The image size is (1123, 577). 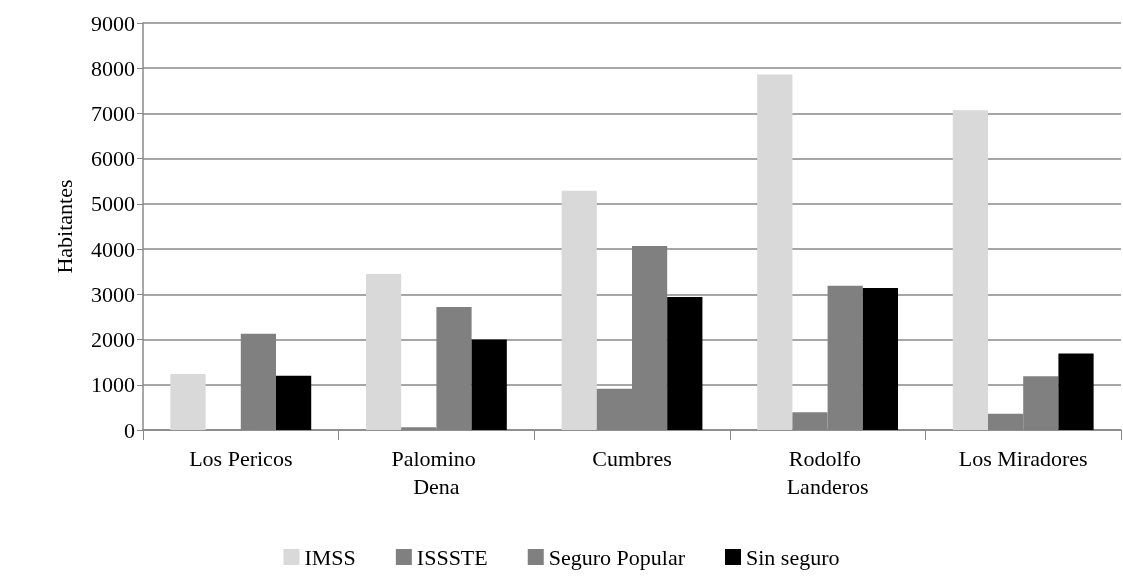 What do you see at coordinates (241, 458) in the screenshot?
I see `x-tick-label: Los Pericos` at bounding box center [241, 458].